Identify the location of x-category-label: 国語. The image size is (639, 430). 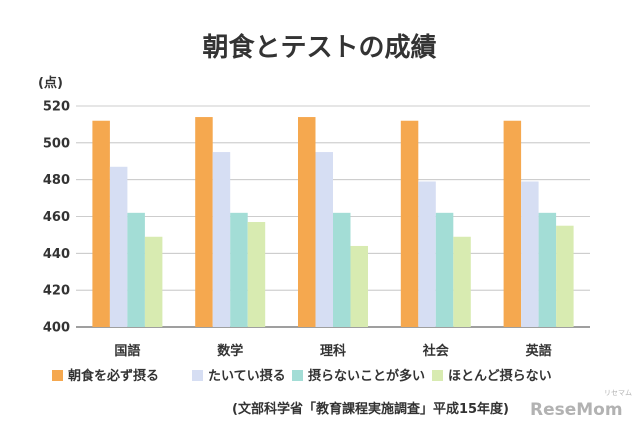
(127, 351).